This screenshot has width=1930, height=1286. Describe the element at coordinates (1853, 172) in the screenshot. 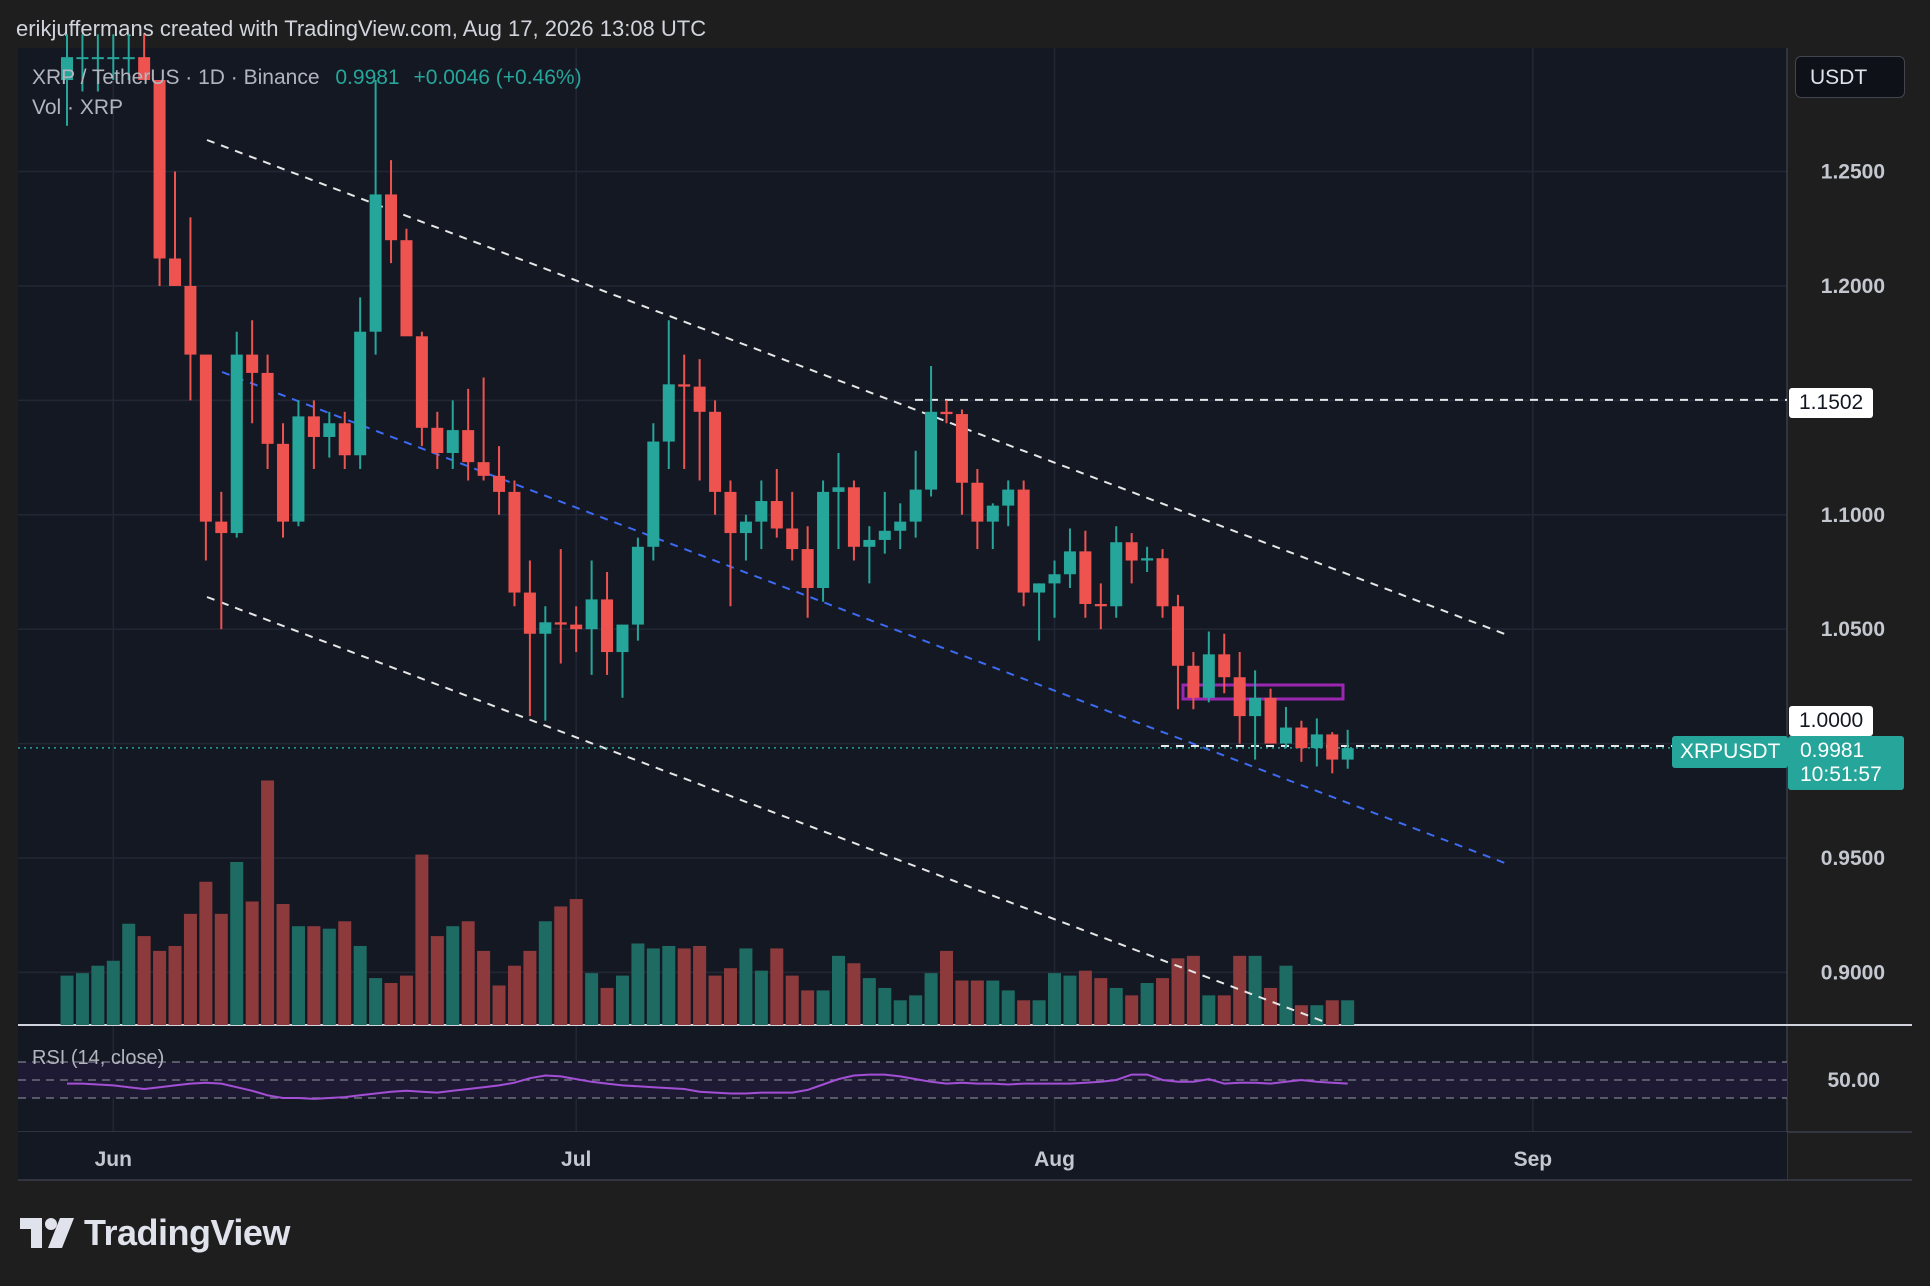

I see `price-axis-label: 1.2500` at that location.